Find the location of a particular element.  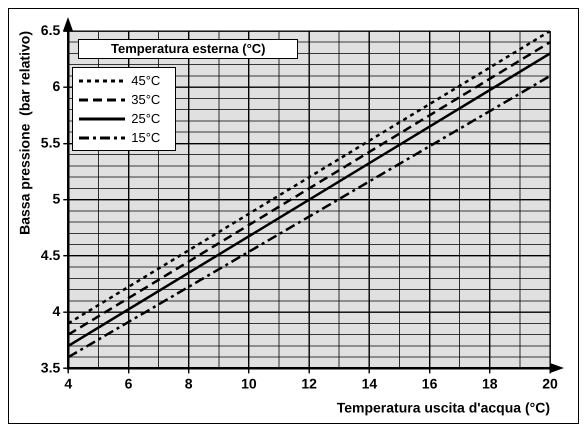

legend-label: 45°C is located at coordinates (145, 80).